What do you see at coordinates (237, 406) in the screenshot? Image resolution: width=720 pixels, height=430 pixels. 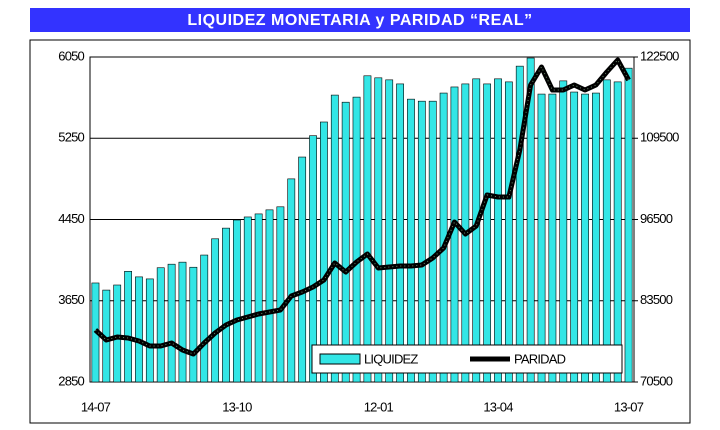 I see `x-tick-label: 13-10` at bounding box center [237, 406].